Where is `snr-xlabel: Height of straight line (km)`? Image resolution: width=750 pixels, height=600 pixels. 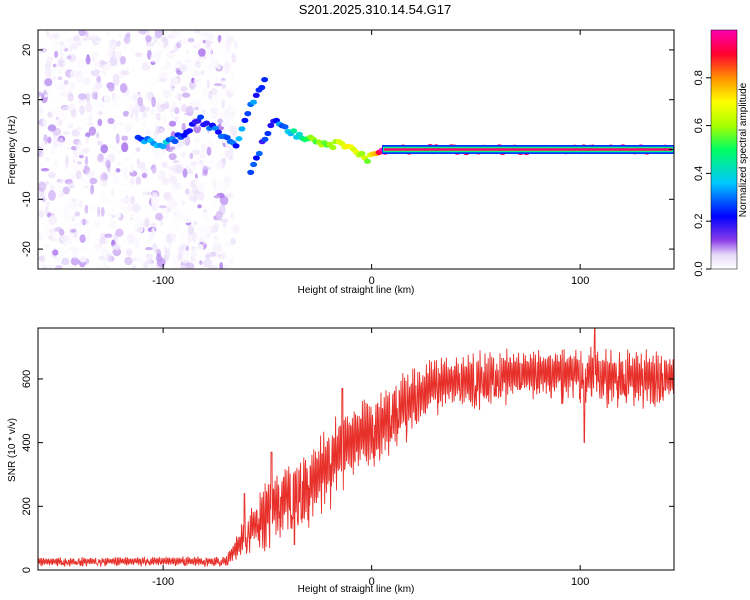 snr-xlabel: Height of straight line (km) is located at coordinates (356, 589).